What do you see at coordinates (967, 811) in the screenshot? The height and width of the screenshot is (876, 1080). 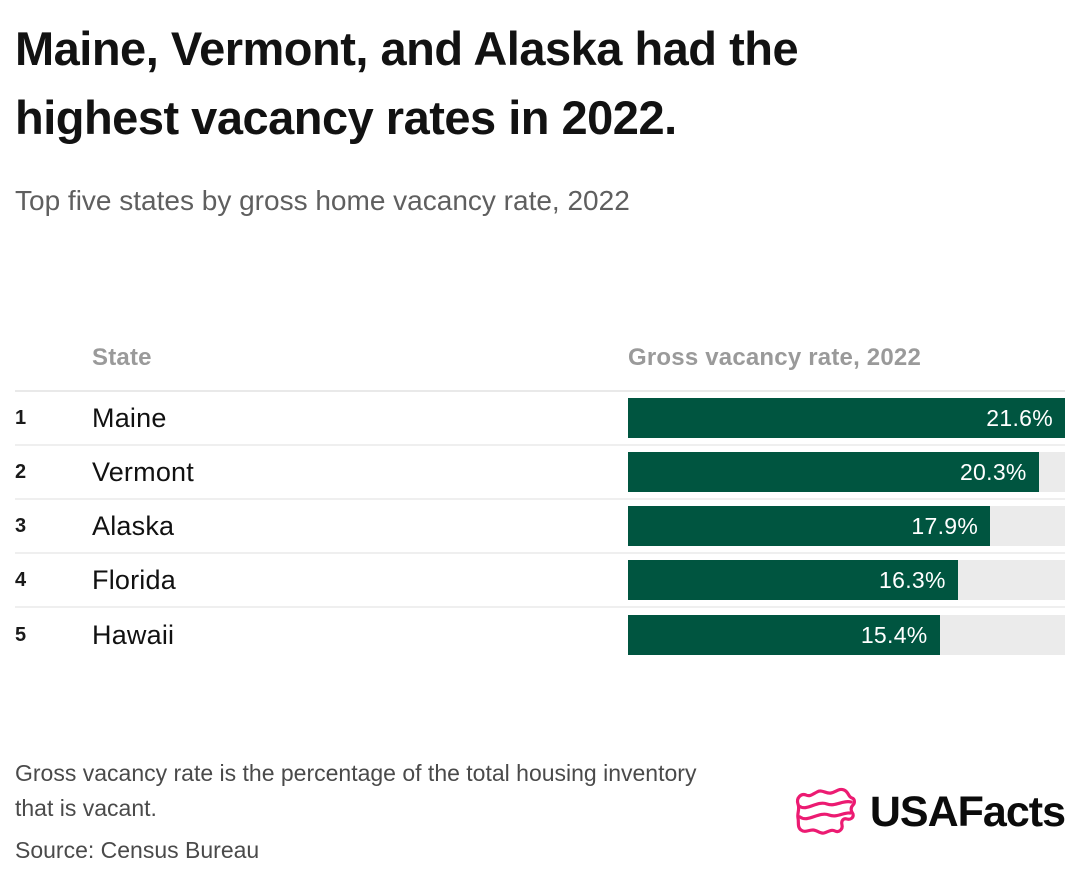 I see `usafacts-logo-text: USAFacts` at bounding box center [967, 811].